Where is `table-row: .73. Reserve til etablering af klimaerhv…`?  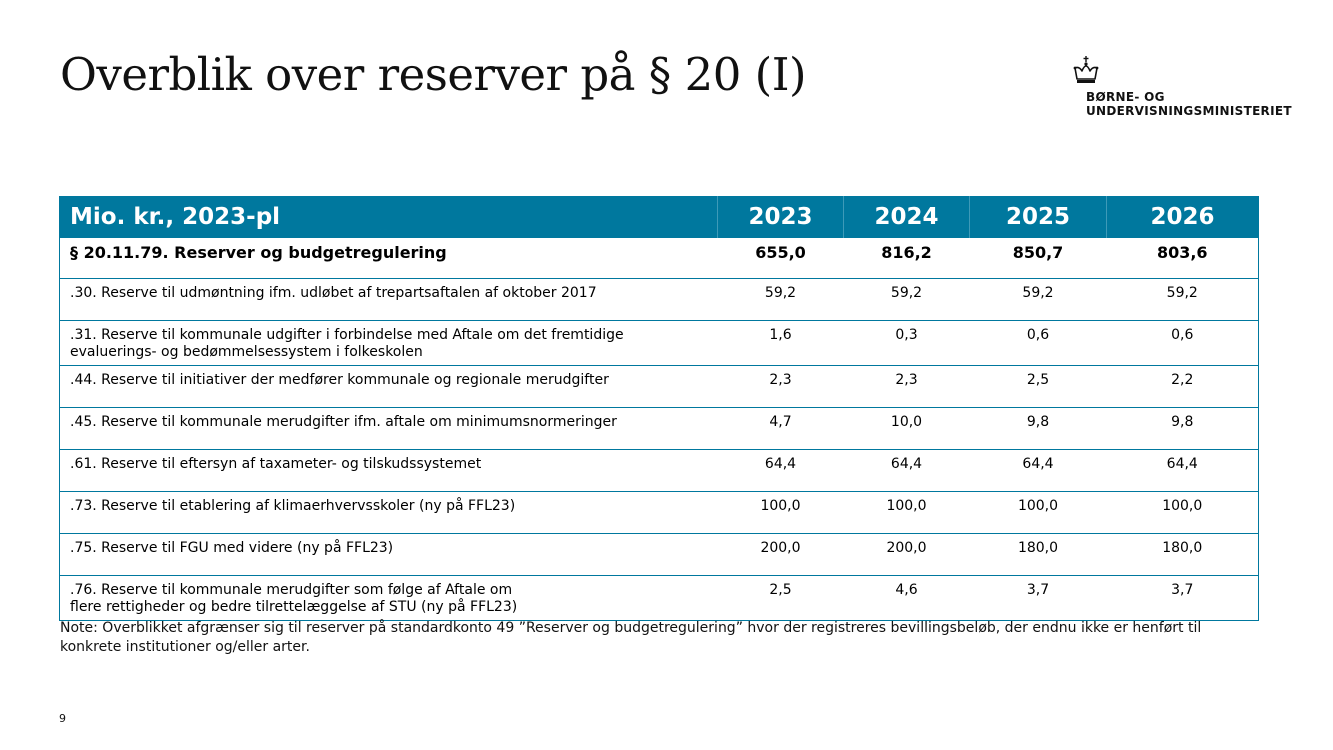 table-row: .73. Reserve til etablering af klimaerhv… is located at coordinates (659, 512).